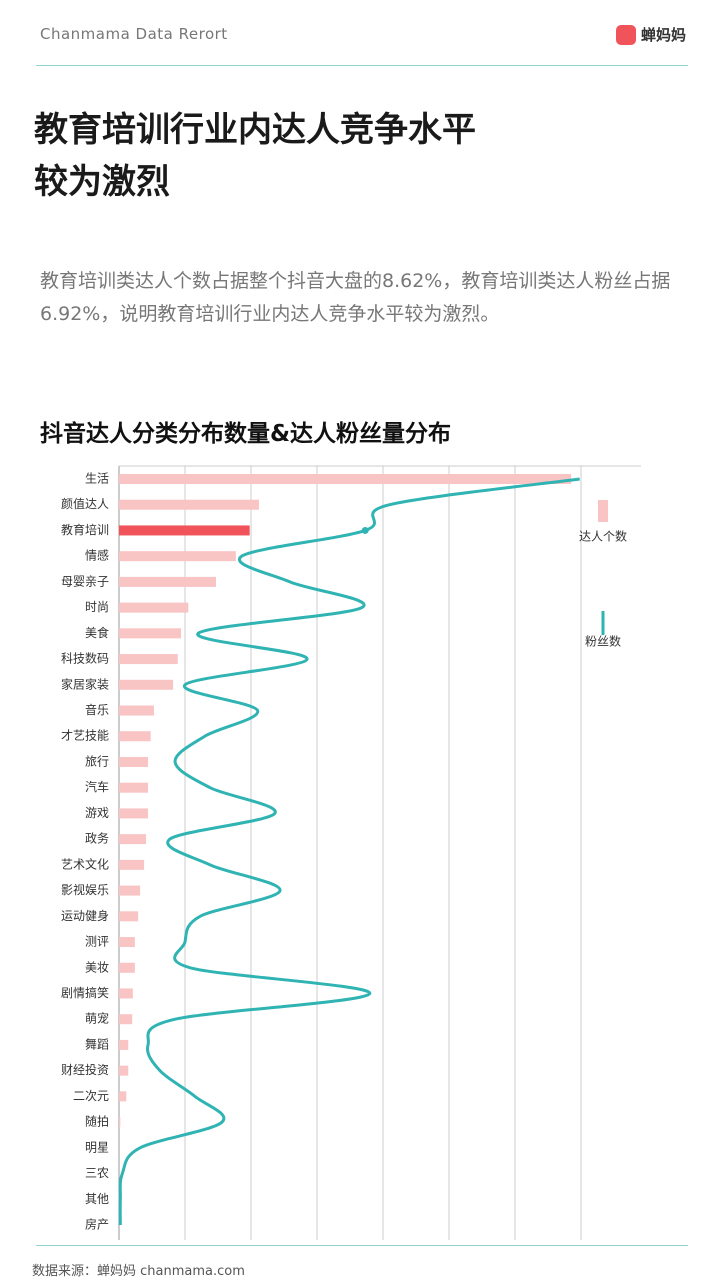 This screenshot has height=1288, width=726. What do you see at coordinates (97, 607) in the screenshot?
I see `y-tick-label: 时尚` at bounding box center [97, 607].